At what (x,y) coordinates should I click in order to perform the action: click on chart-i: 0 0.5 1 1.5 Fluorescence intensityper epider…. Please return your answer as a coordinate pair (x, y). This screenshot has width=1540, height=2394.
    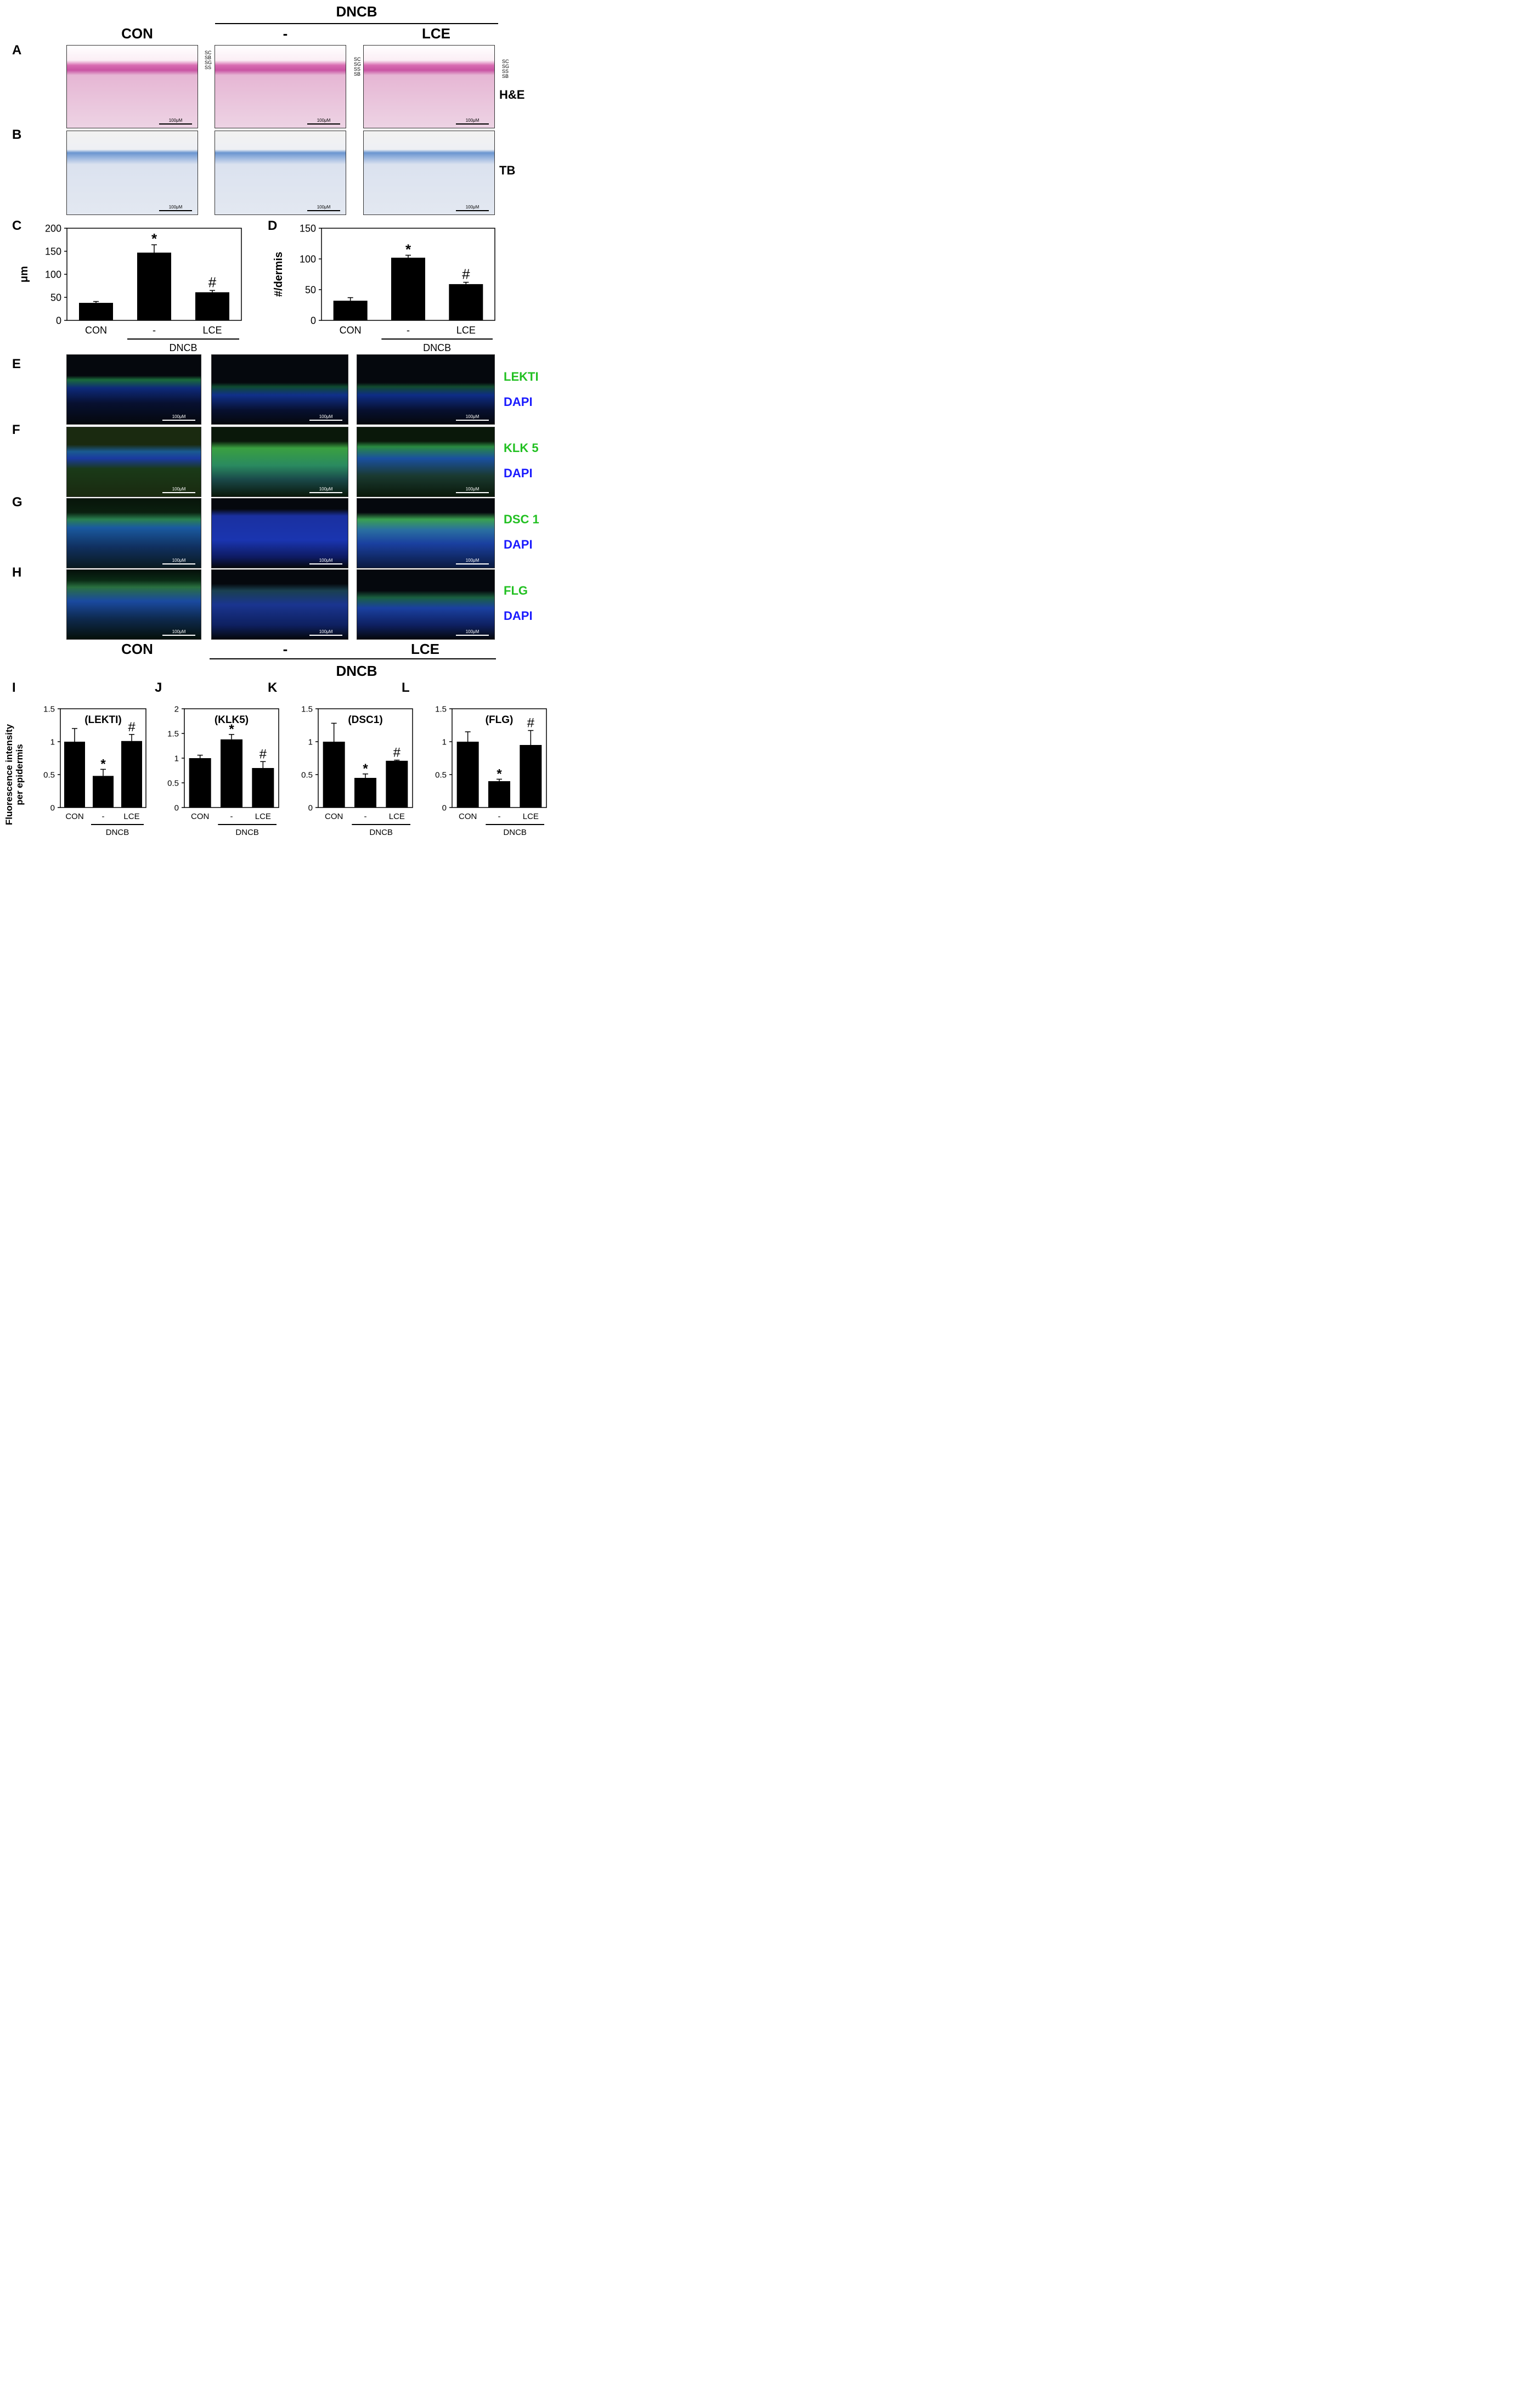
    Looking at the image, I should click on (75, 770).